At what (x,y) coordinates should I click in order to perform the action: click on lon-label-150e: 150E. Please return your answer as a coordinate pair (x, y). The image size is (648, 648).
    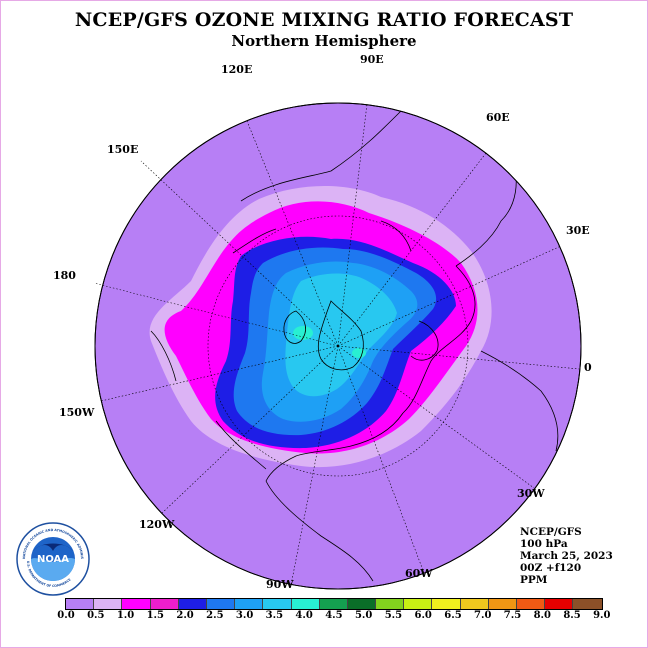
    Looking at the image, I should click on (122, 149).